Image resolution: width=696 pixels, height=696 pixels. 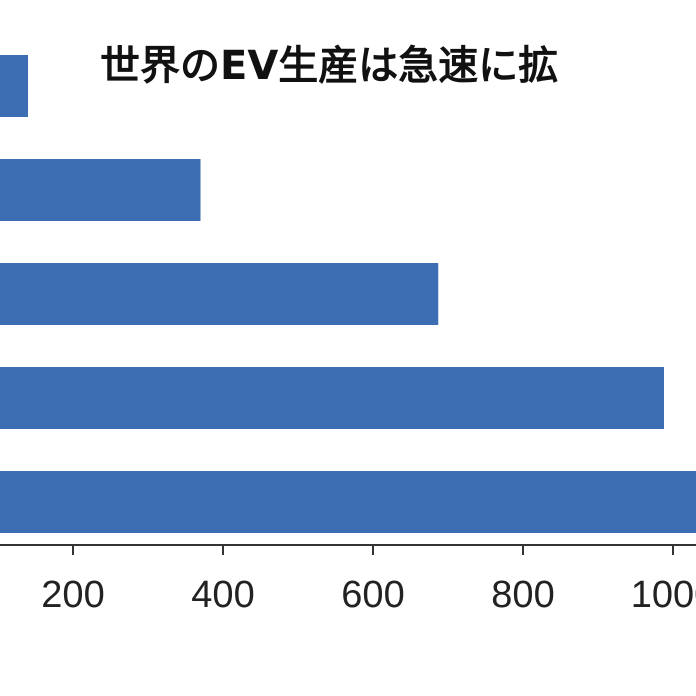 What do you see at coordinates (663, 595) in the screenshot?
I see `x-tick-label: 1000` at bounding box center [663, 595].